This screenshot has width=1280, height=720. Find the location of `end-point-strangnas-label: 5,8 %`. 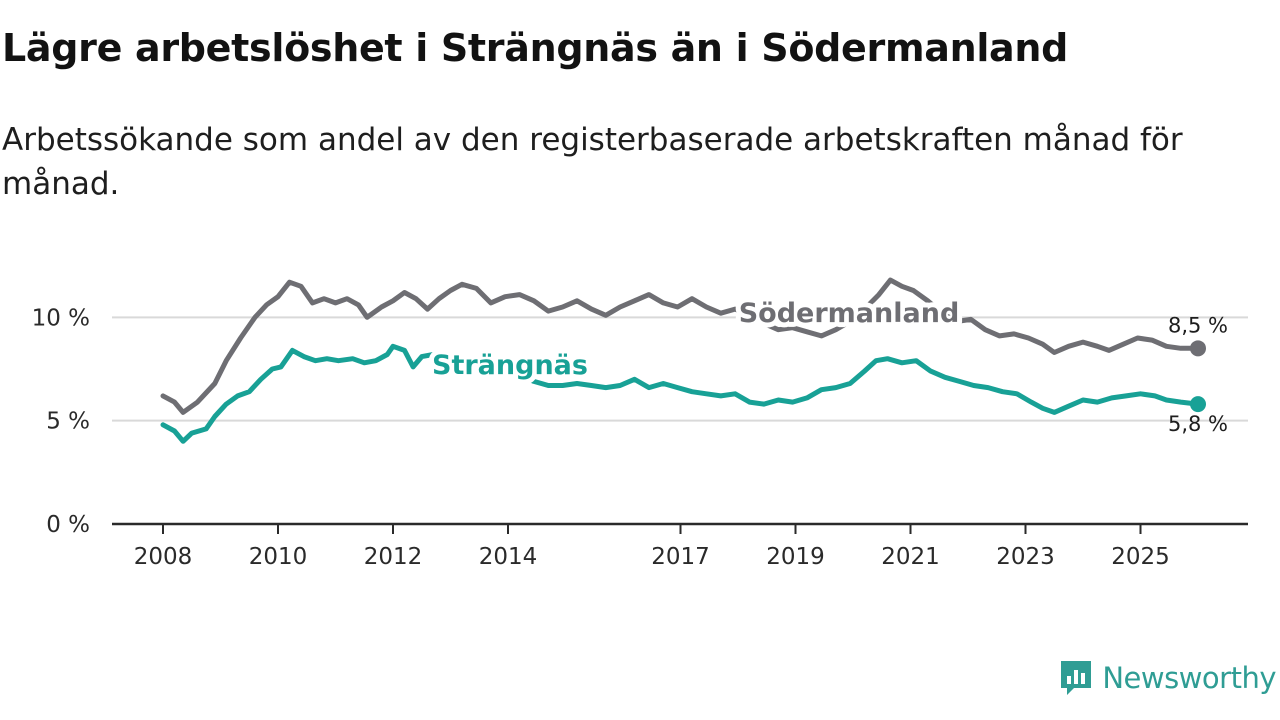

end-point-strangnas-label: 5,8 % is located at coordinates (1198, 424).